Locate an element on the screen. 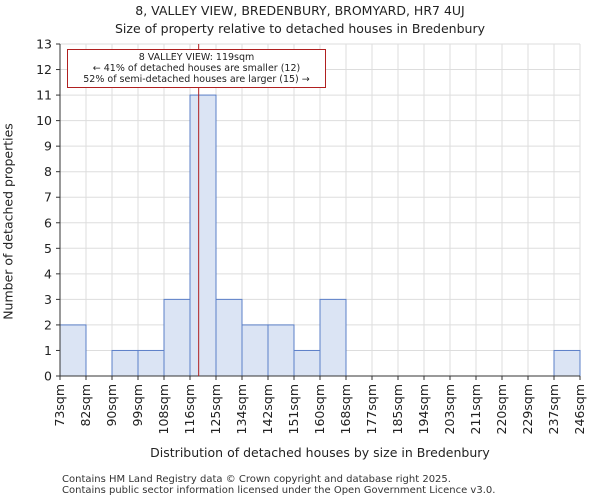 This screenshot has height=500, width=600. y-tick-label: 3 is located at coordinates (48, 299).